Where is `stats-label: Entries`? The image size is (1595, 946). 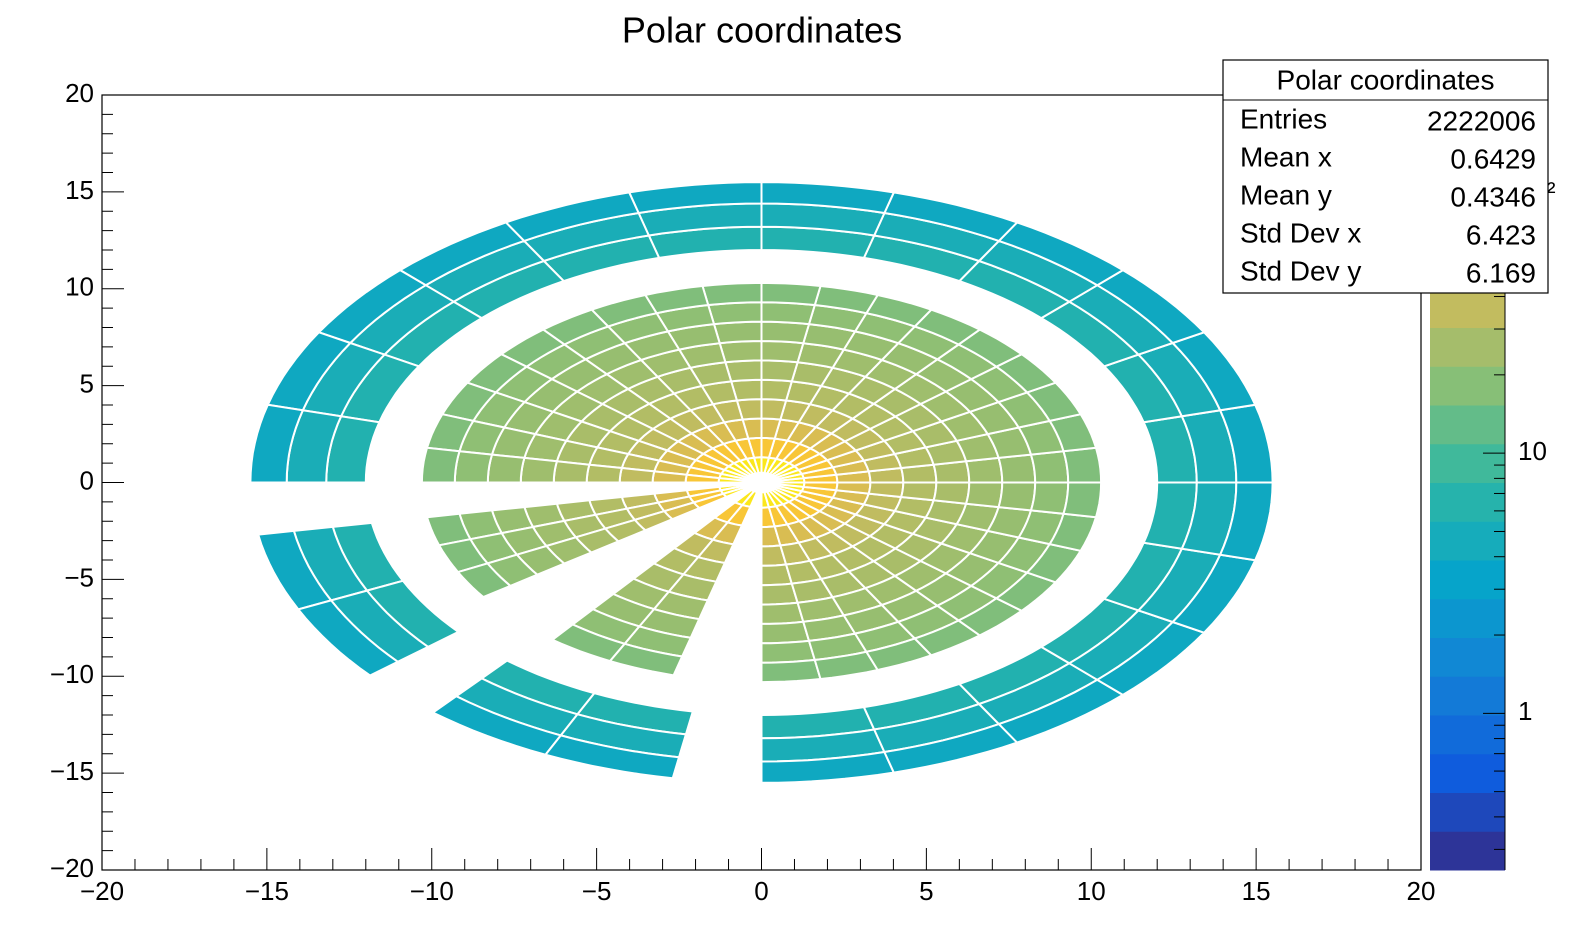 stats-label: Entries is located at coordinates (1283, 118).